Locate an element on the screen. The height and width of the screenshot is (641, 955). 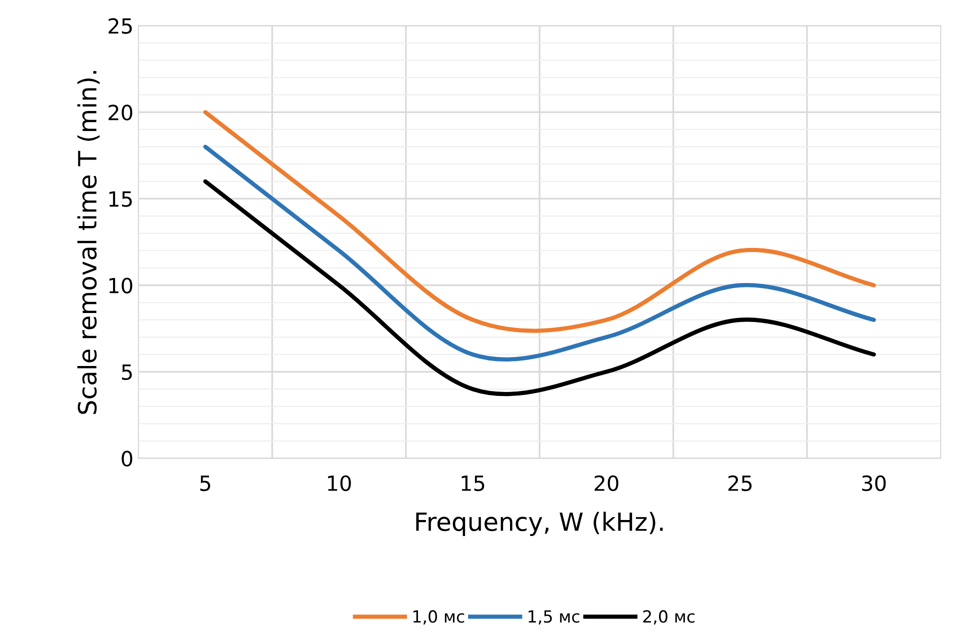
y-axis-title: Scale removal time T (min). is located at coordinates (88, 242).